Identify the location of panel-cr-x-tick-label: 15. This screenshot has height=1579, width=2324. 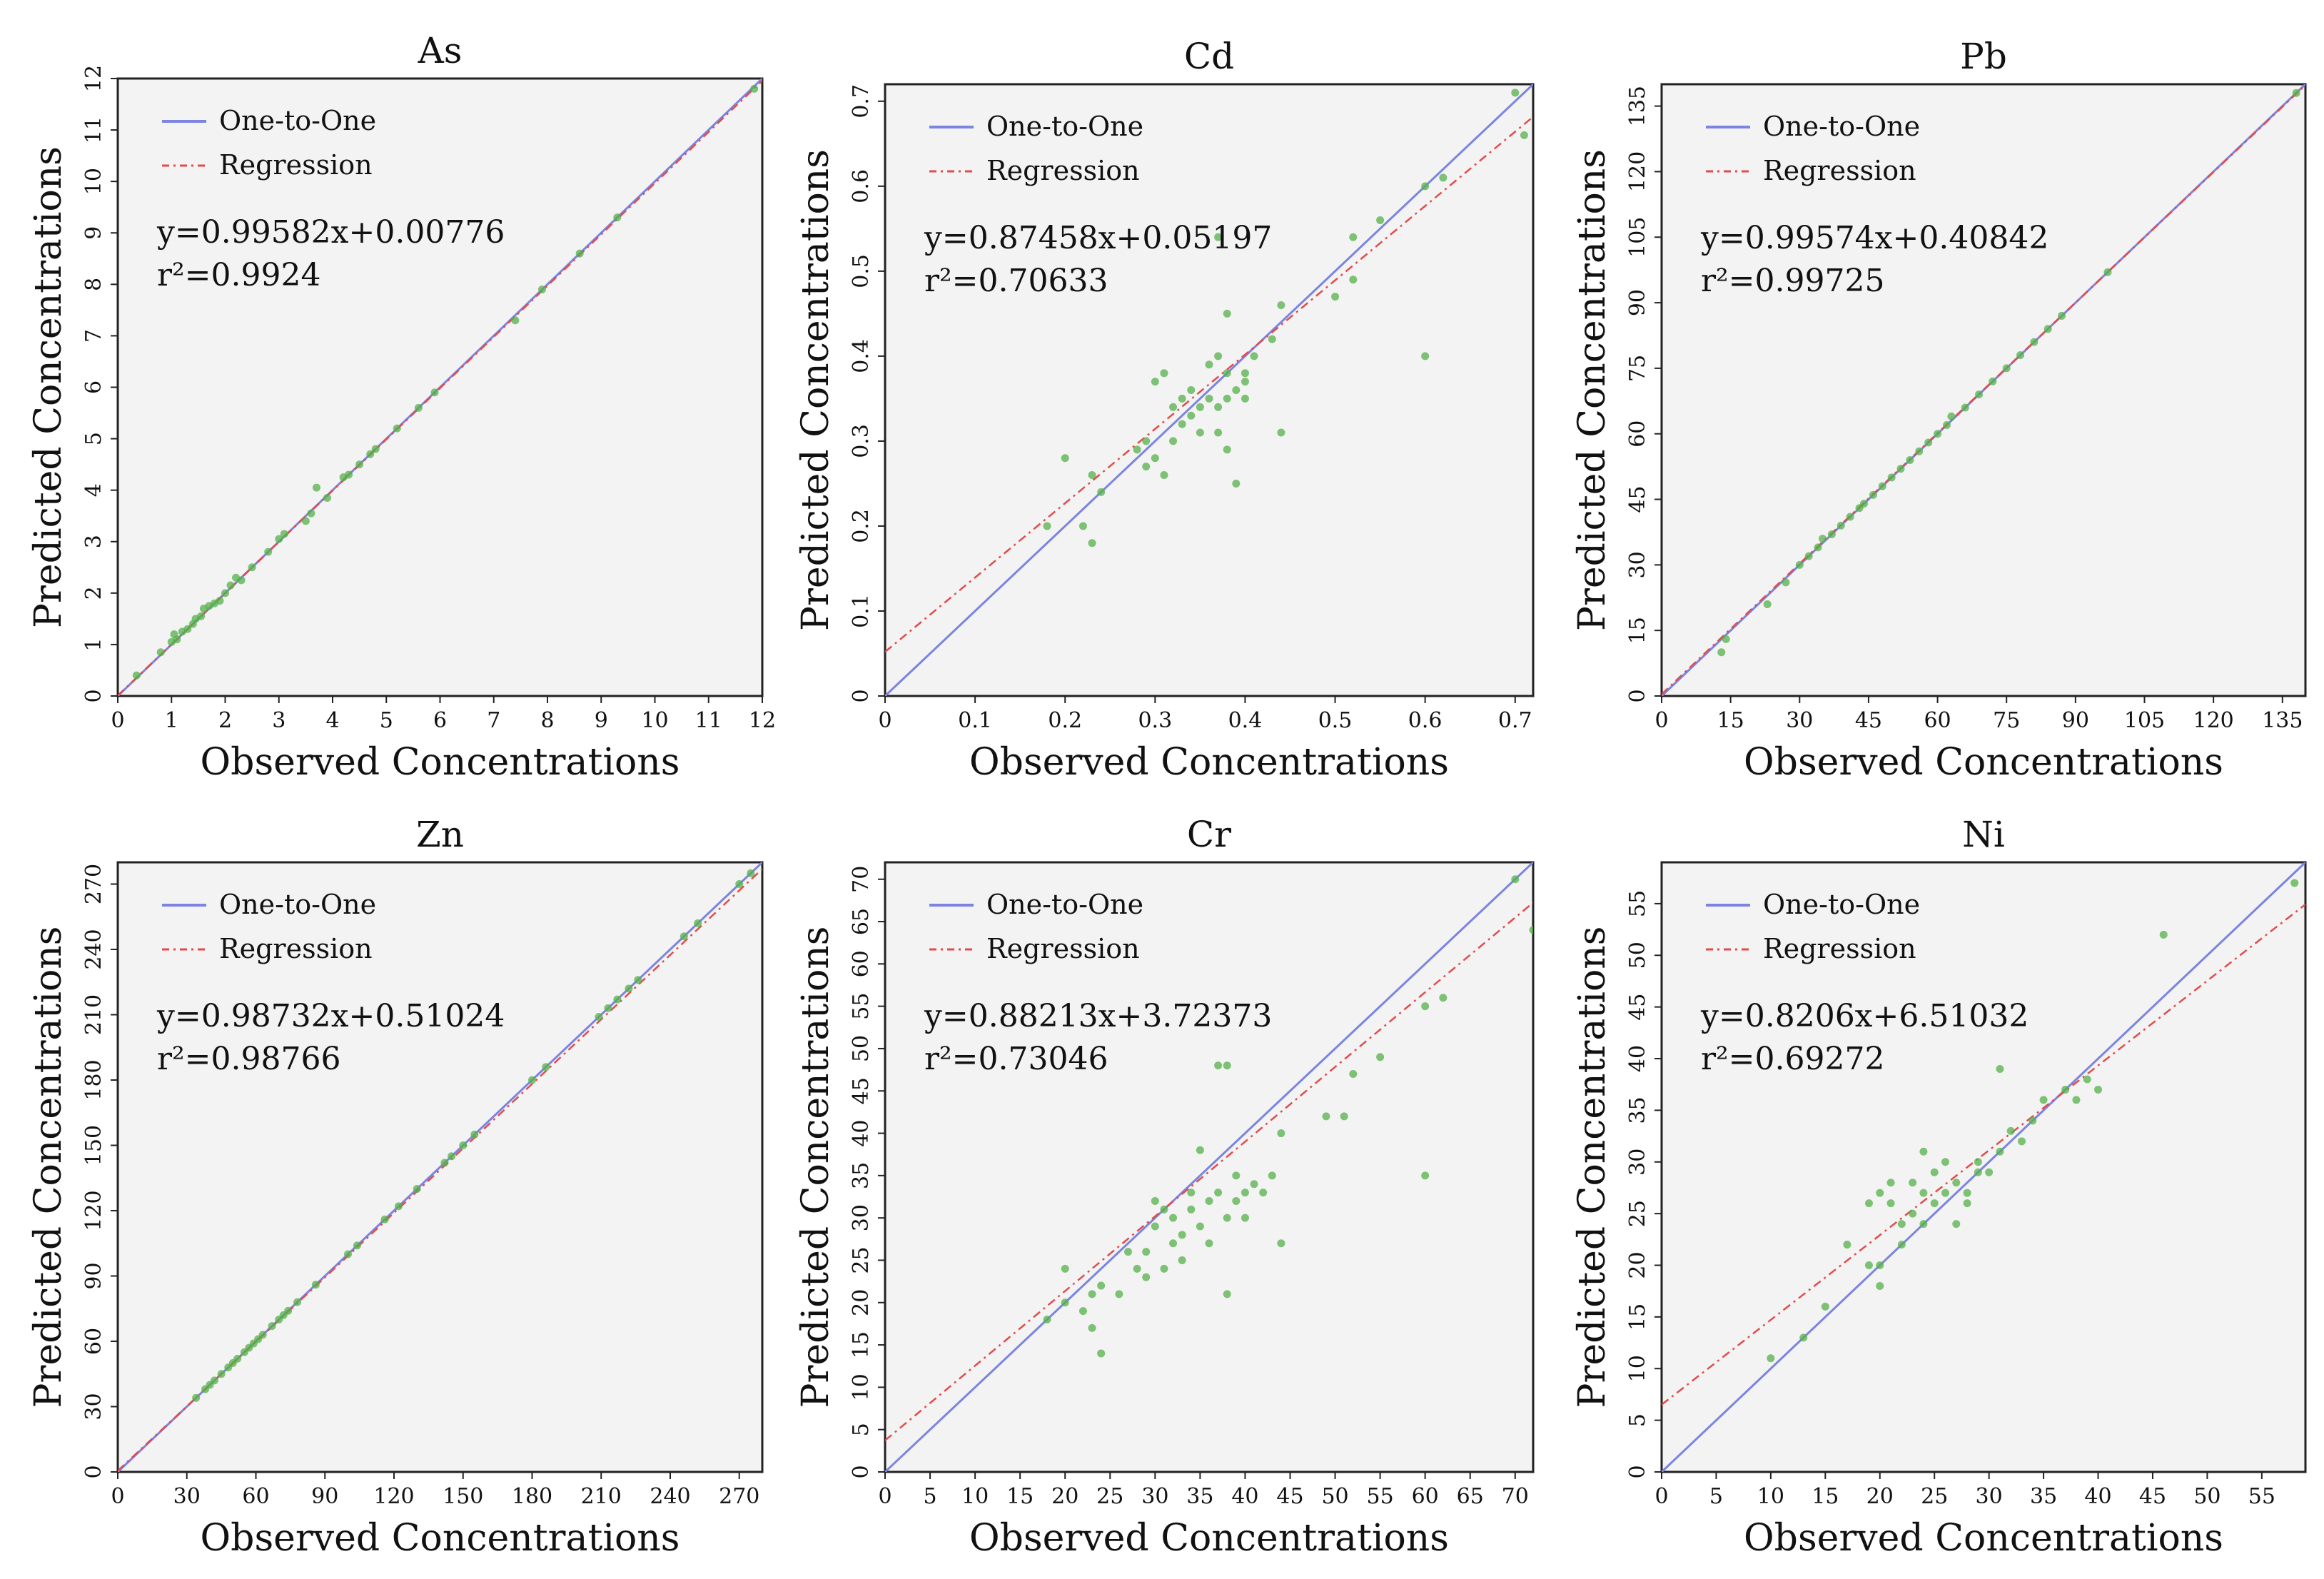
(1020, 1496).